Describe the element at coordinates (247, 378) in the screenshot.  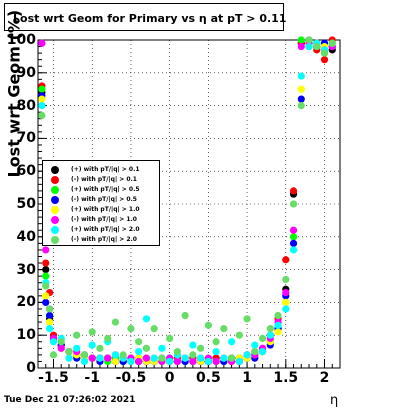
I see `x-tick-label: 1` at that location.